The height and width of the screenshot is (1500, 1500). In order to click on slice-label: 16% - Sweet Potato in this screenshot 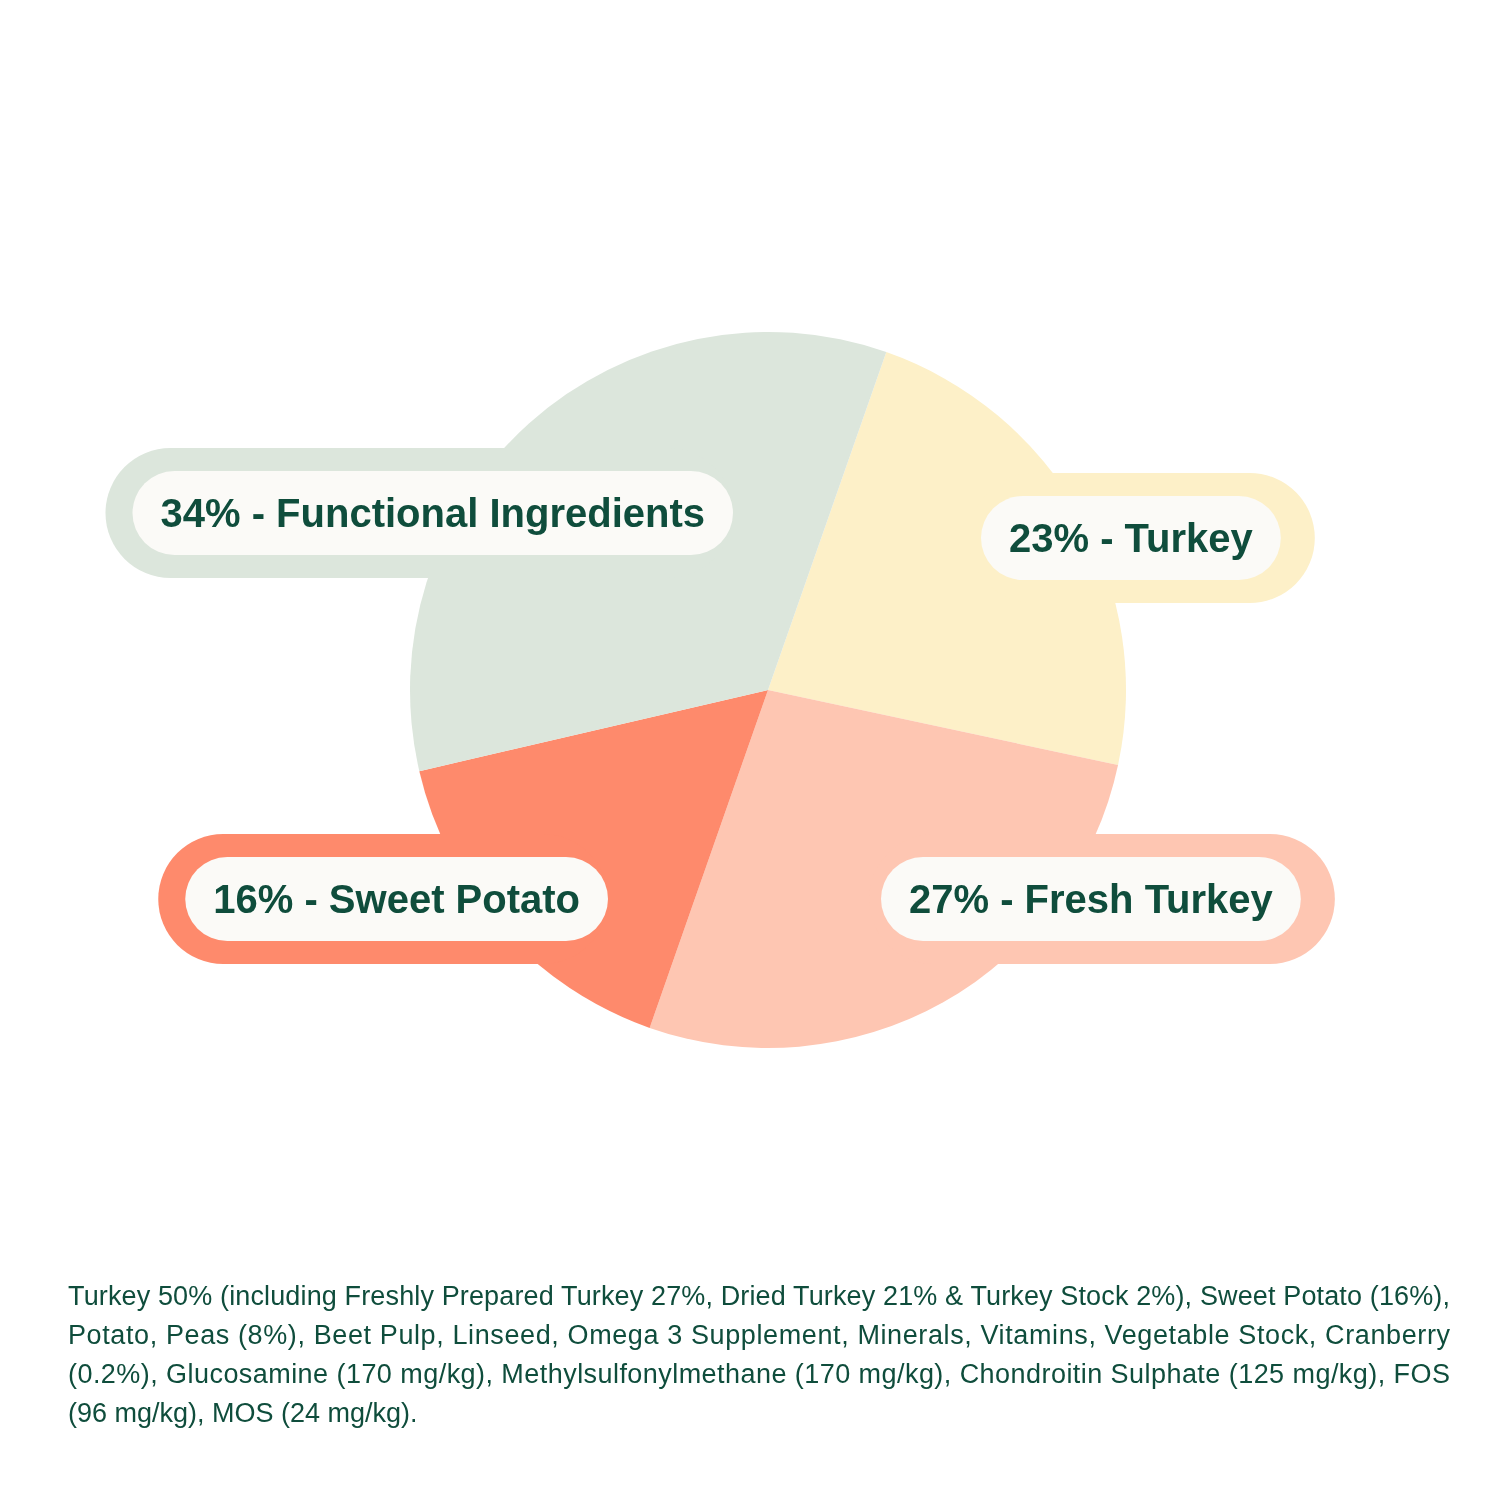, I will do `click(397, 899)`.